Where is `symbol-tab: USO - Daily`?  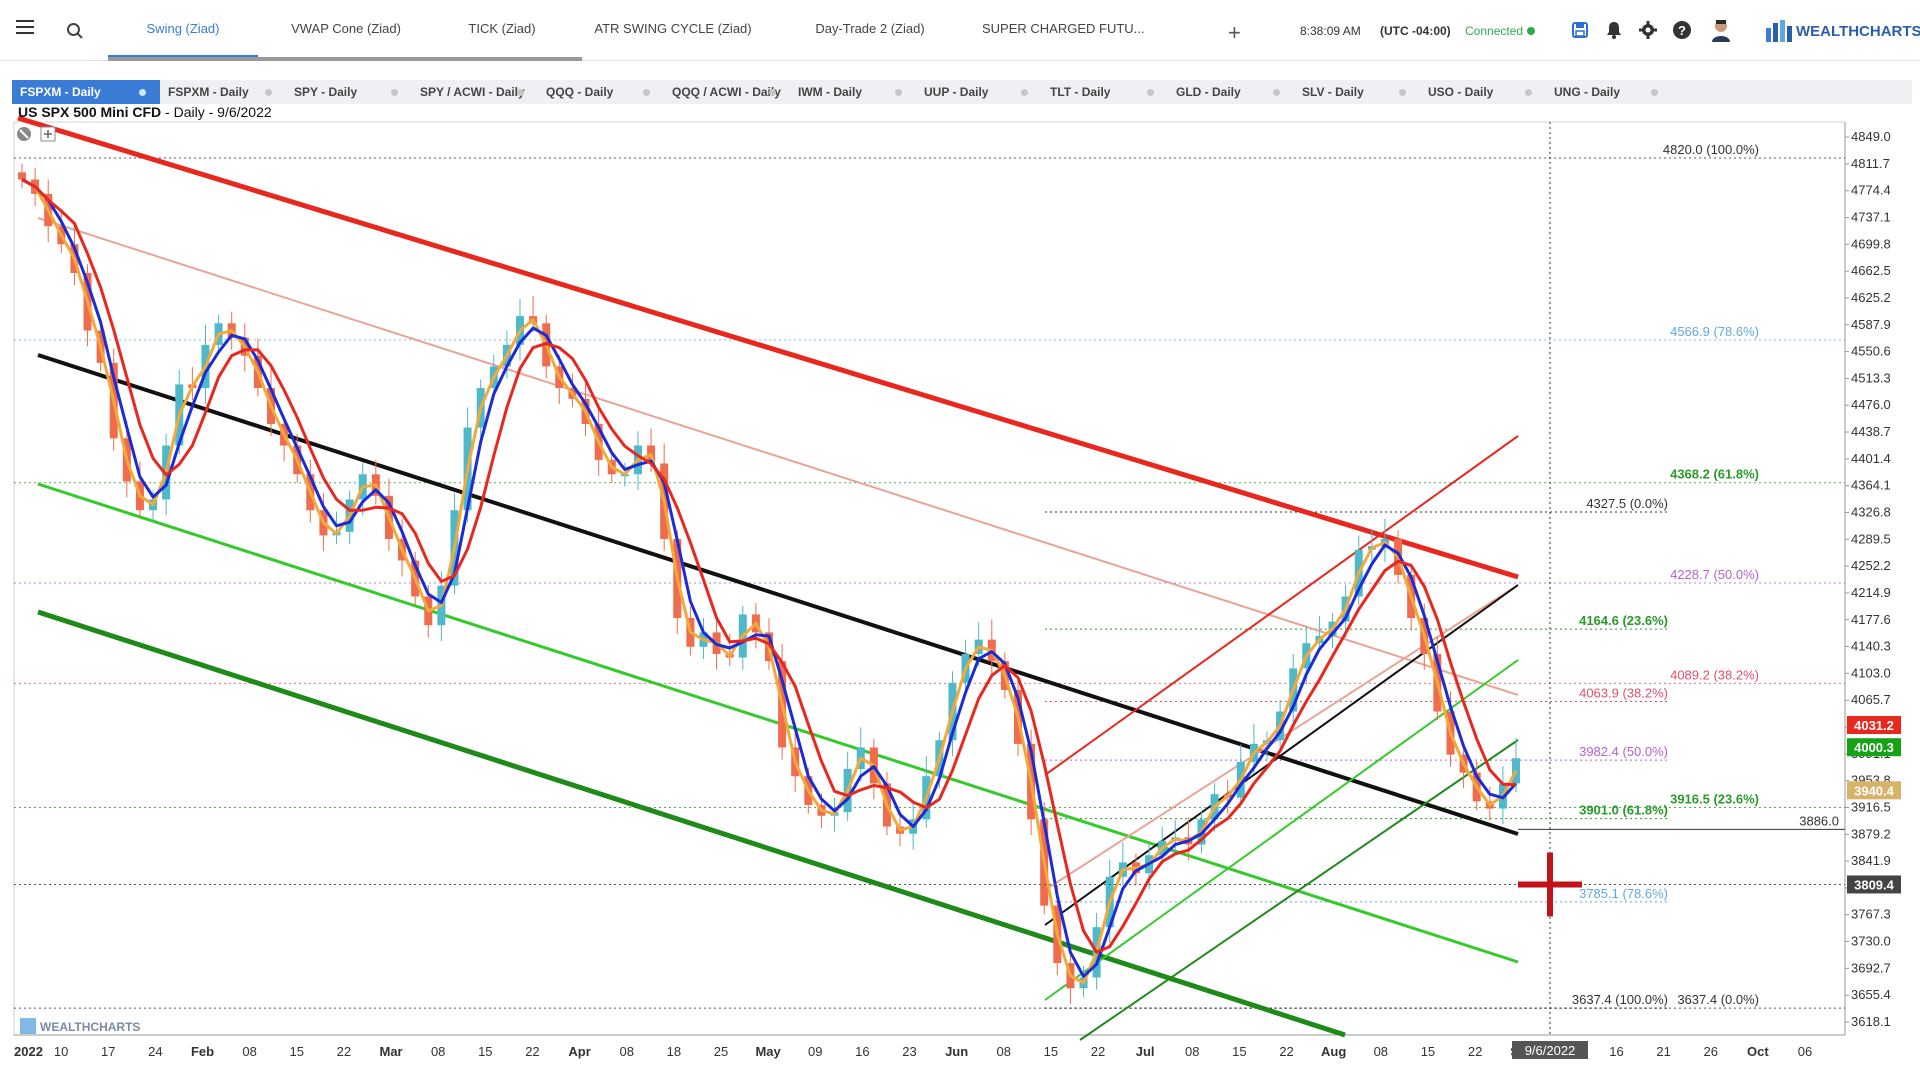 symbol-tab: USO - Daily is located at coordinates (1483, 92).